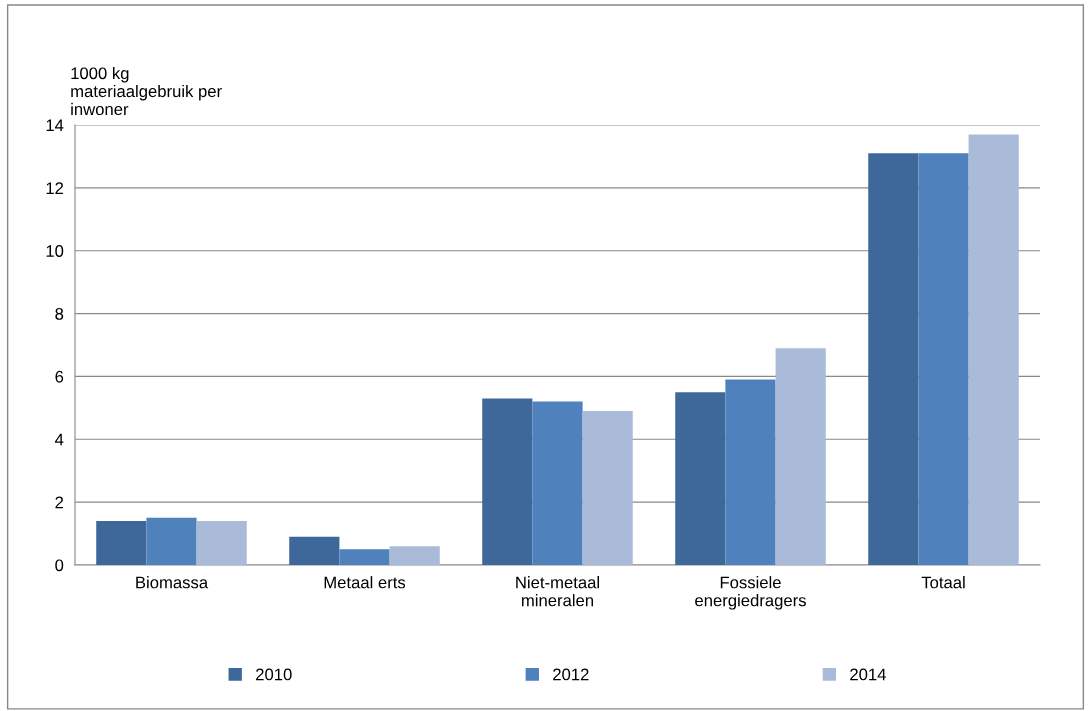 This screenshot has height=711, width=1091. What do you see at coordinates (59, 313) in the screenshot?
I see `y-tick-label: 8` at bounding box center [59, 313].